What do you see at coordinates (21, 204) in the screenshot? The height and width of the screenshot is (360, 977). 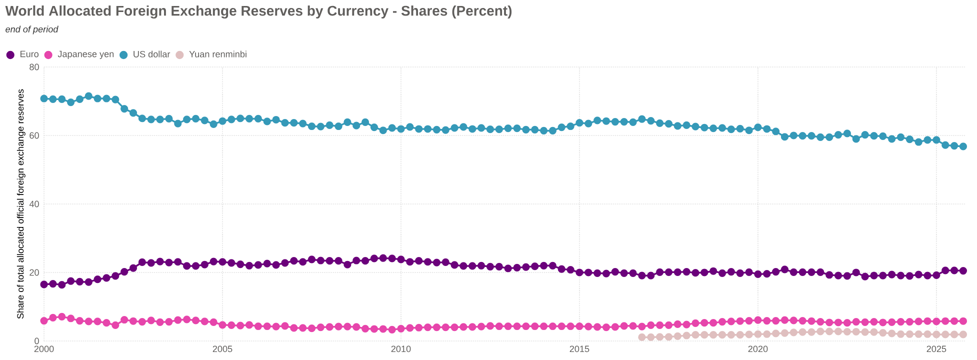 I see `y-axis-title: Share of total allocated official foreign exchange reserves` at bounding box center [21, 204].